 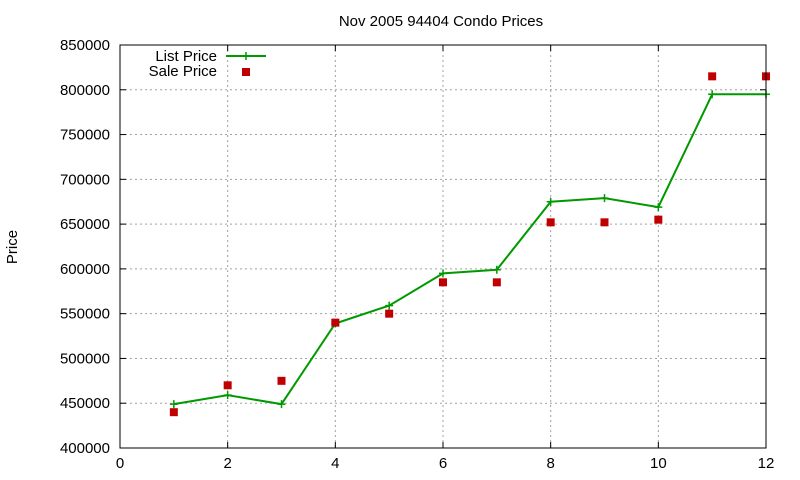 I want to click on y-tick-label: 850000, so click(x=85, y=45).